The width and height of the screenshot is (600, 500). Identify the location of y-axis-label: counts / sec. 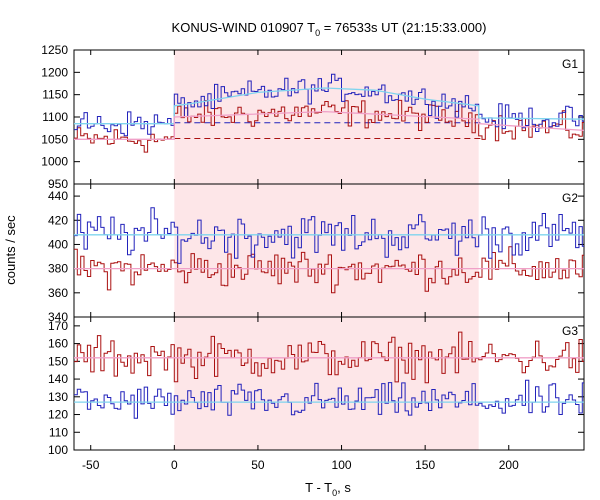
(10, 250).